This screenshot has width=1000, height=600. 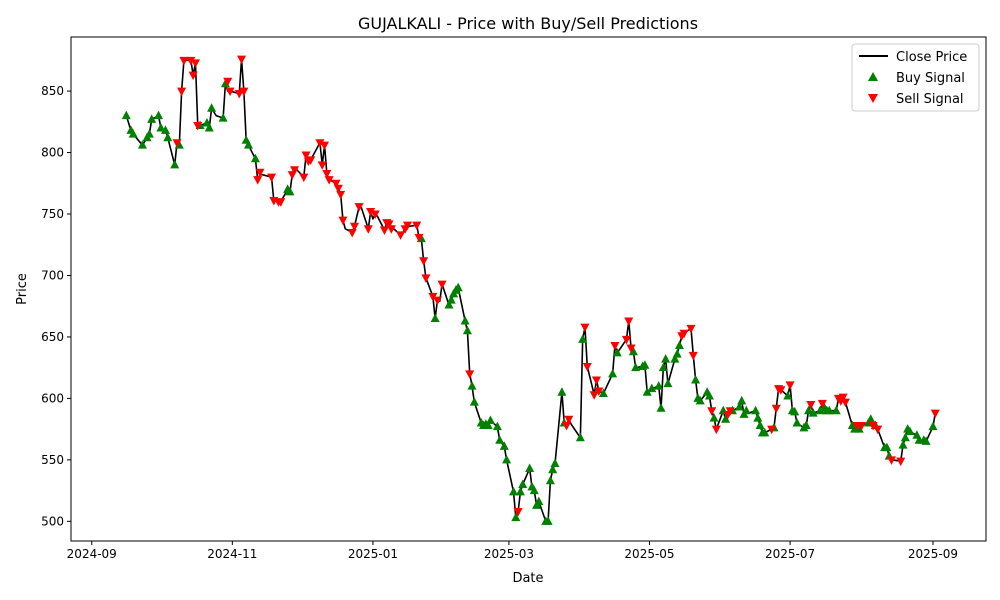 I want to click on y-axis-label: Price, so click(x=22, y=289).